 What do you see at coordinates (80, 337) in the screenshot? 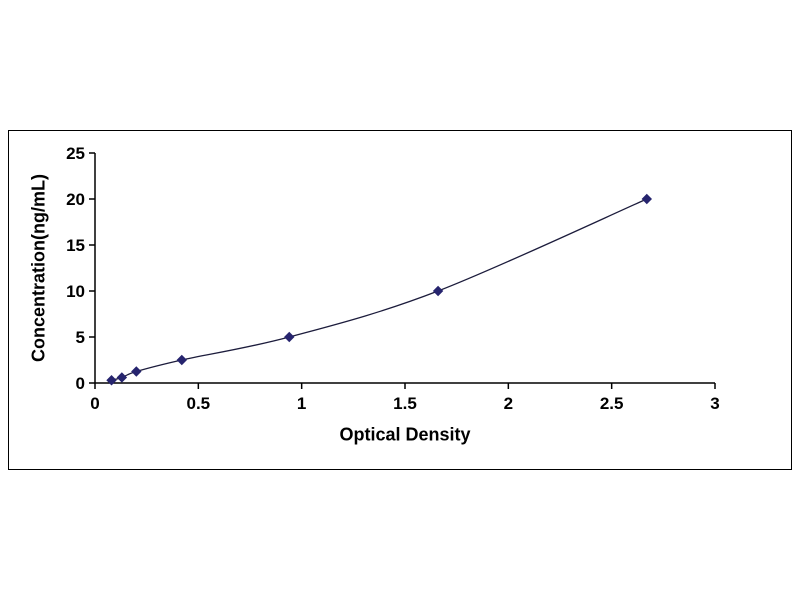
I see `y-tick-label: 5` at bounding box center [80, 337].